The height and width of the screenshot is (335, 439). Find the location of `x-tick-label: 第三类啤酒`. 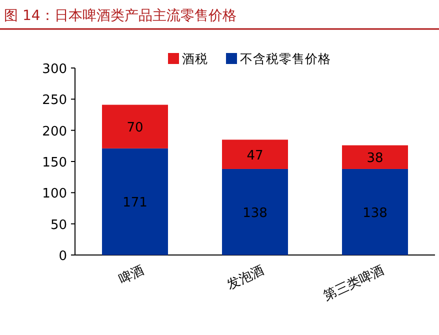

x-tick-label: 第三类啤酒 is located at coordinates (354, 283).